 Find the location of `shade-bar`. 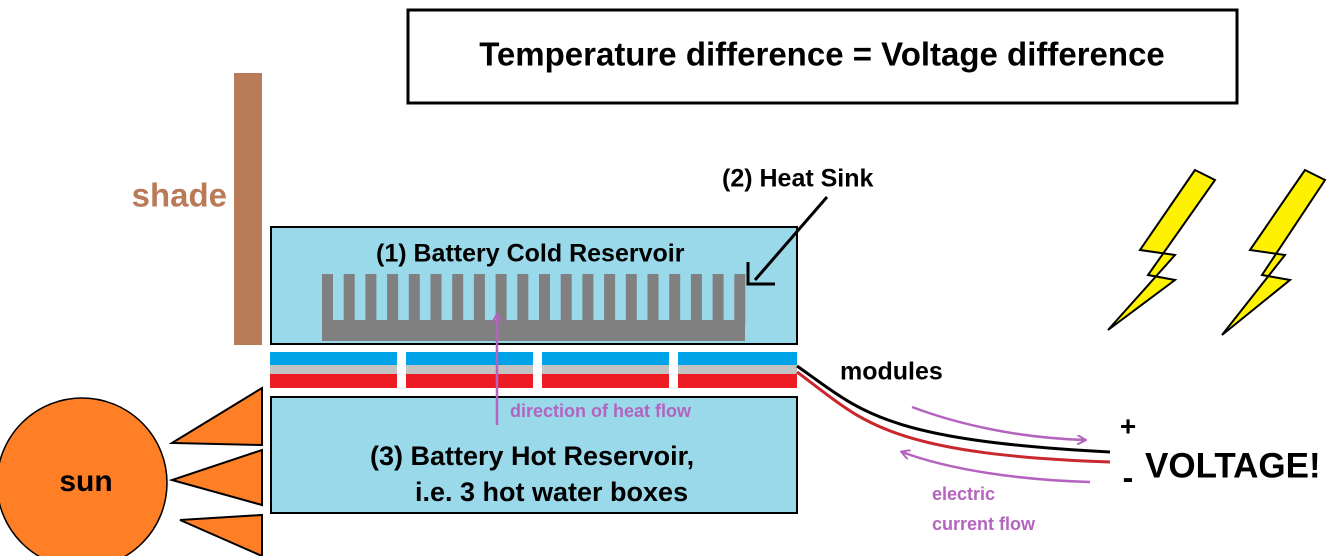

shade-bar is located at coordinates (248, 209).